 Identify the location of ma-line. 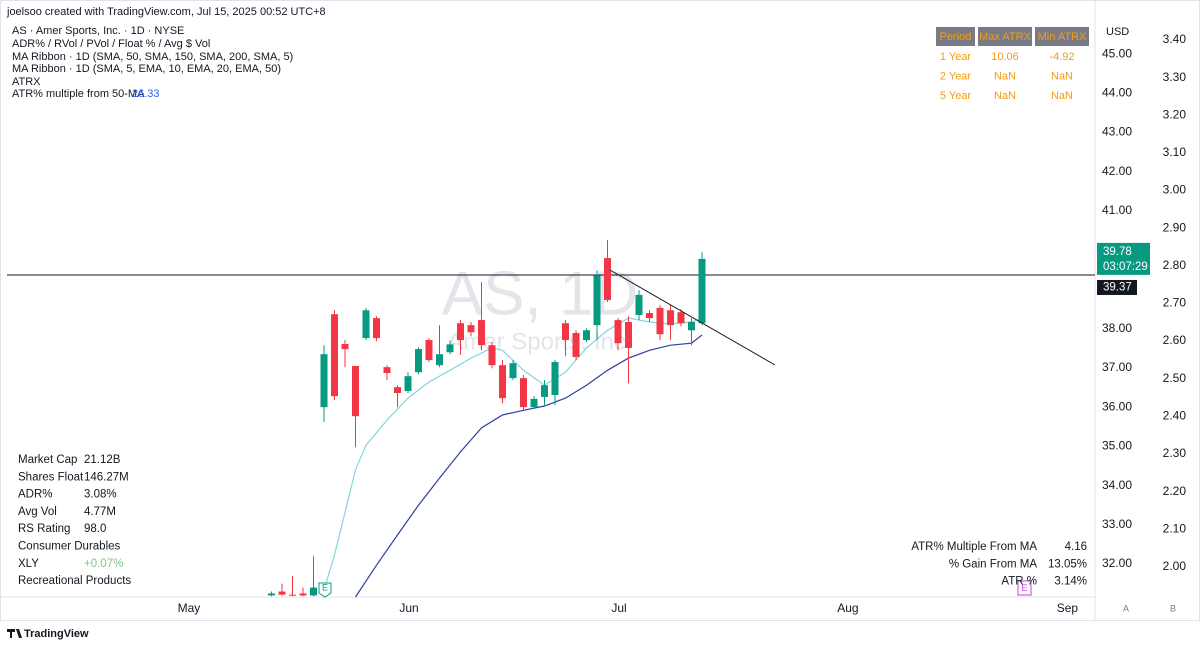
(513, 454).